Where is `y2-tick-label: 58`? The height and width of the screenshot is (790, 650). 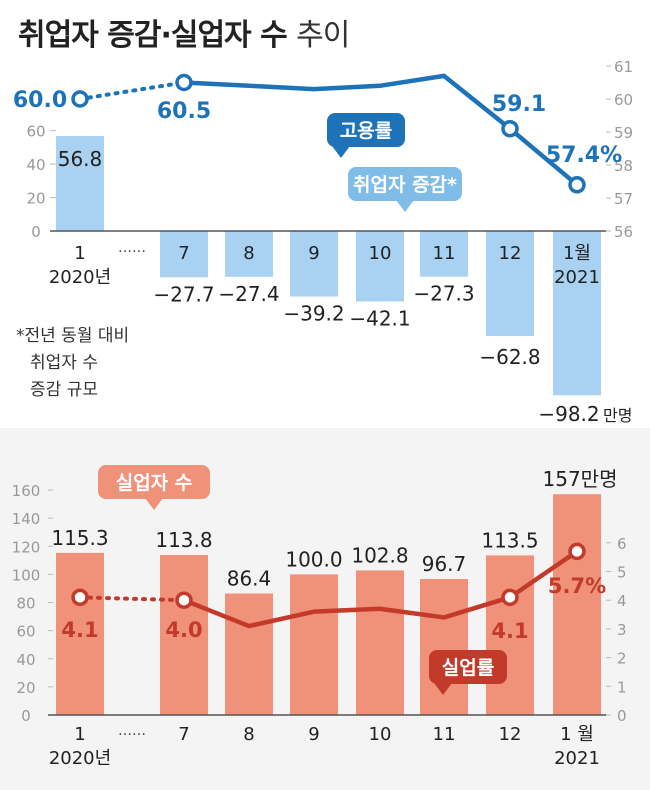 y2-tick-label: 58 is located at coordinates (623, 166).